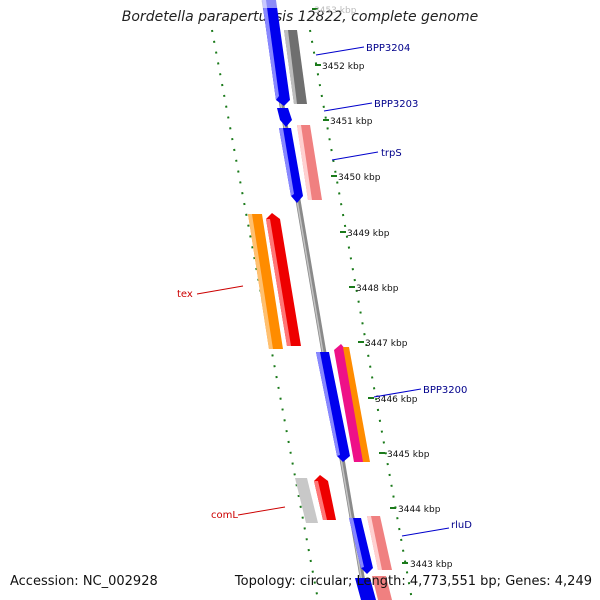 This screenshot has width=600, height=600. Describe the element at coordinates (293, 581) in the screenshot. I see `topology-label: Topology: circular;` at that location.